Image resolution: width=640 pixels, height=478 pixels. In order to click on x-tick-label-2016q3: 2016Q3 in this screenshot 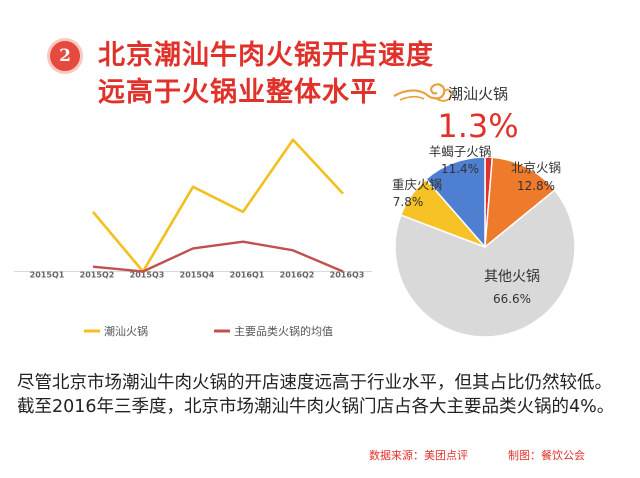, I will do `click(347, 275)`.